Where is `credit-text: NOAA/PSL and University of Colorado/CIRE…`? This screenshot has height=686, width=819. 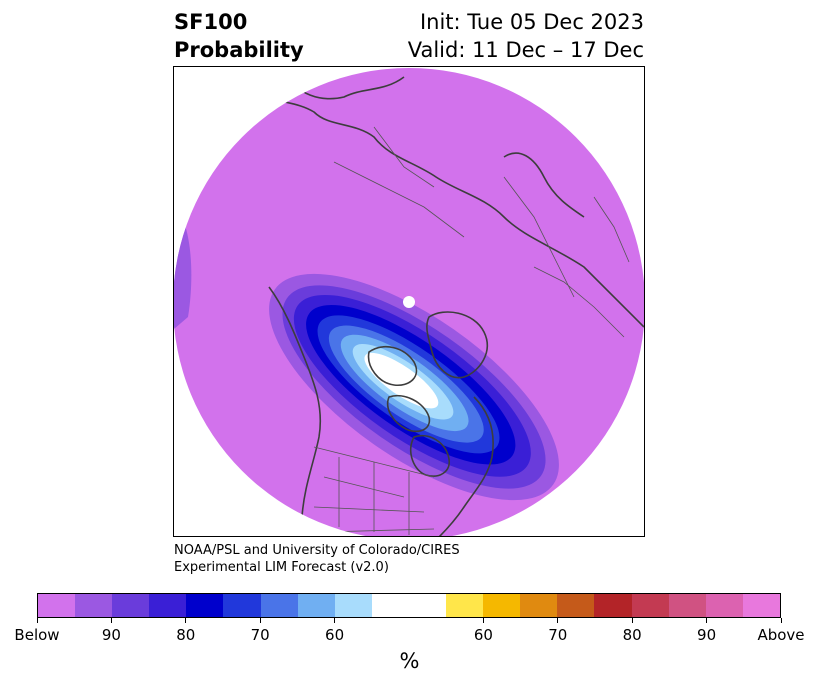
credit-text: NOAA/PSL and University of Colorado/CIRE… is located at coordinates (317, 559).